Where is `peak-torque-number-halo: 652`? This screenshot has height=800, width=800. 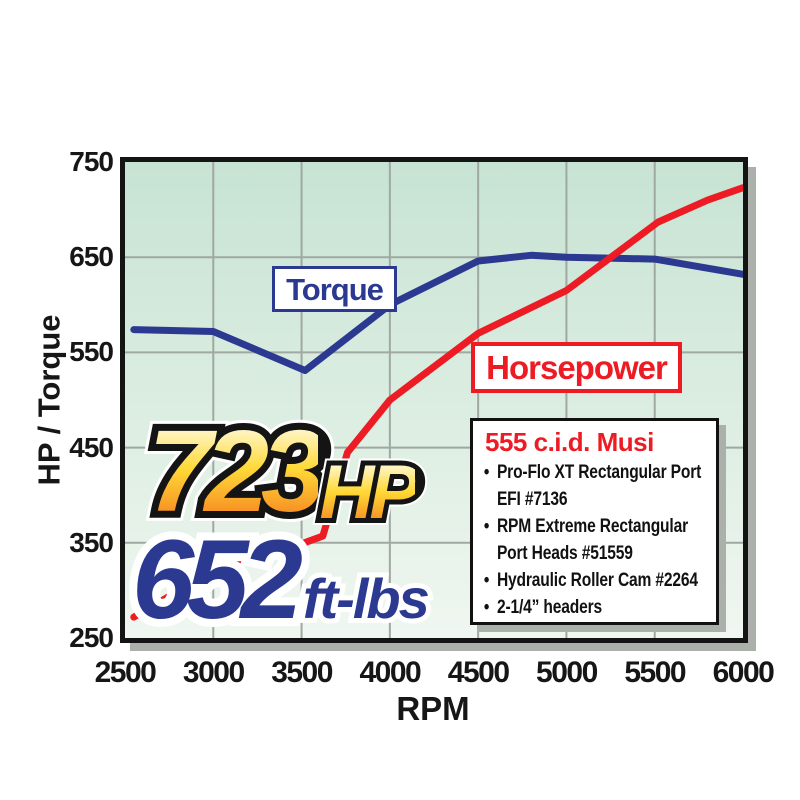
peak-torque-number-halo: 652 is located at coordinates (217, 580).